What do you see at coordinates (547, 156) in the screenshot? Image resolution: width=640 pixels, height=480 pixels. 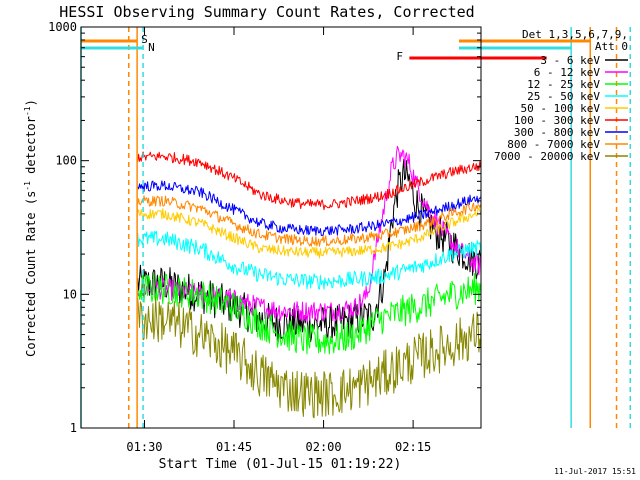 I see `legend-label: 7000 - 20000 keV` at bounding box center [547, 156].